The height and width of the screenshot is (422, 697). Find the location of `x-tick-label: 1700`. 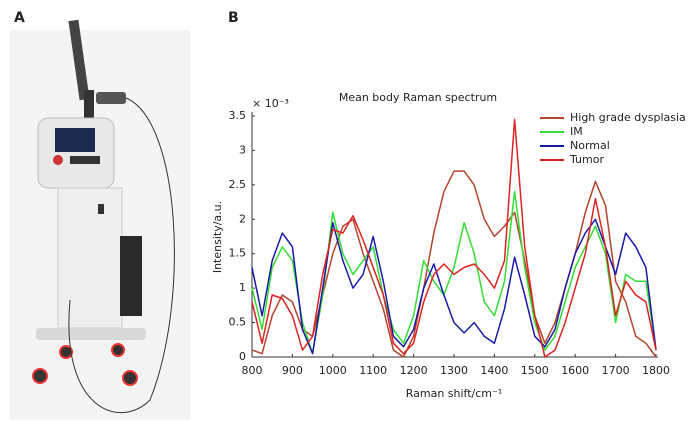

x-tick-label: 1700 is located at coordinates (616, 370).